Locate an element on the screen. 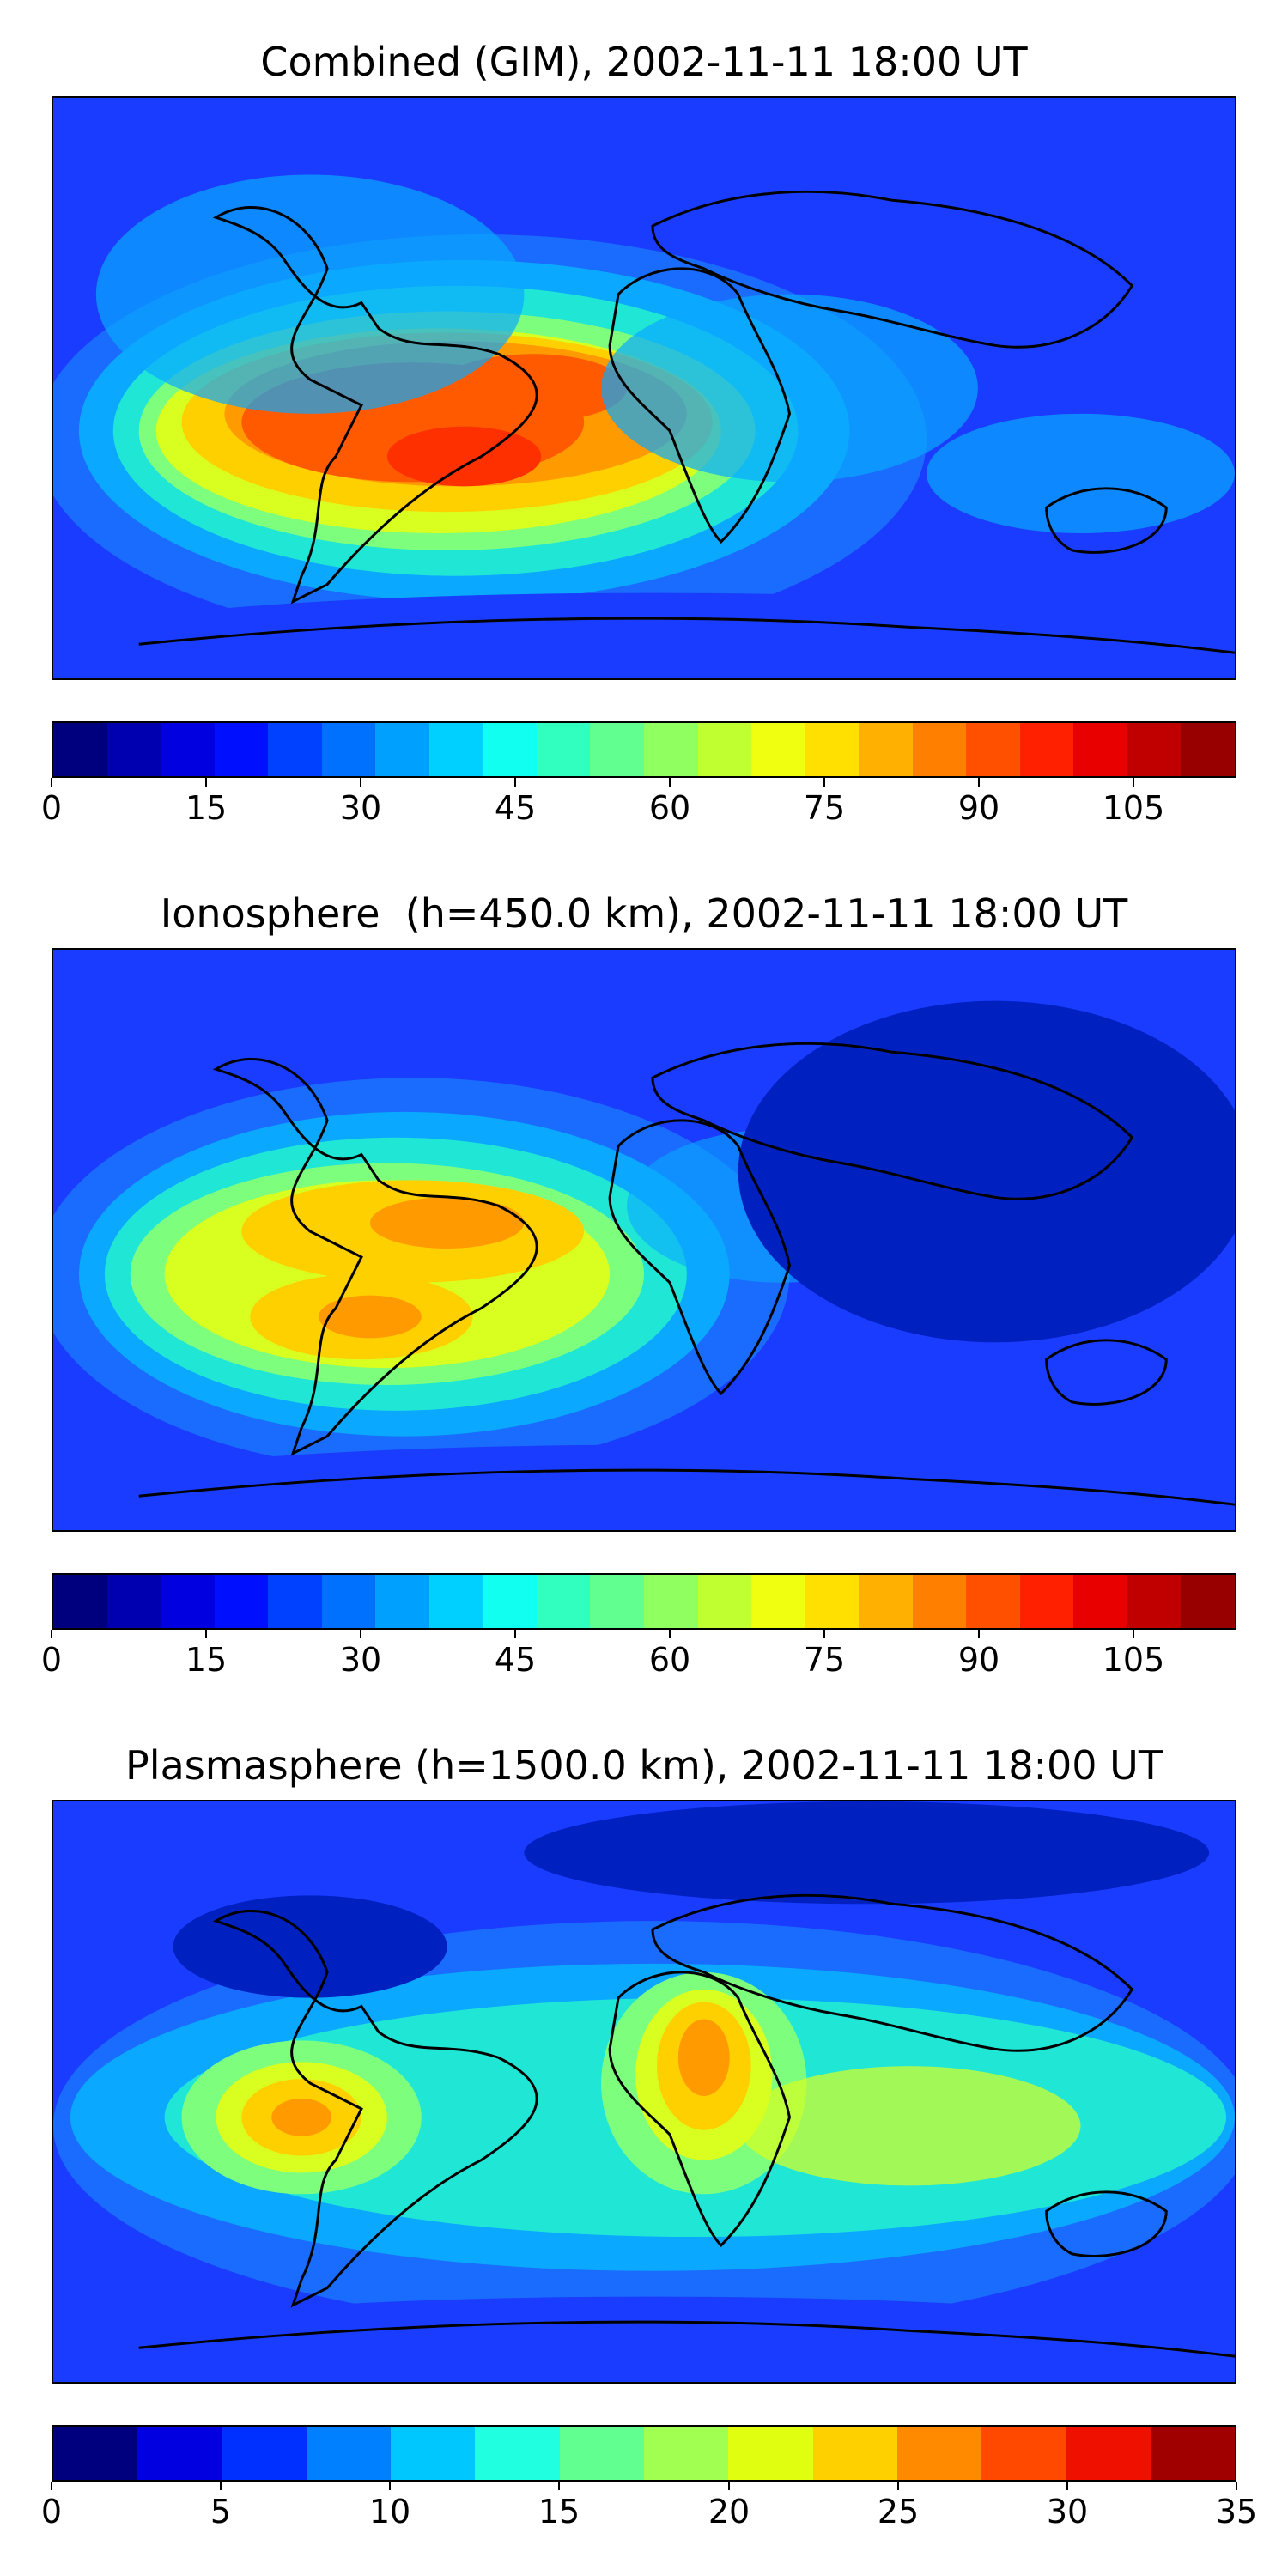 This screenshot has height=2576, width=1288. tick-label: 45 is located at coordinates (515, 1660).